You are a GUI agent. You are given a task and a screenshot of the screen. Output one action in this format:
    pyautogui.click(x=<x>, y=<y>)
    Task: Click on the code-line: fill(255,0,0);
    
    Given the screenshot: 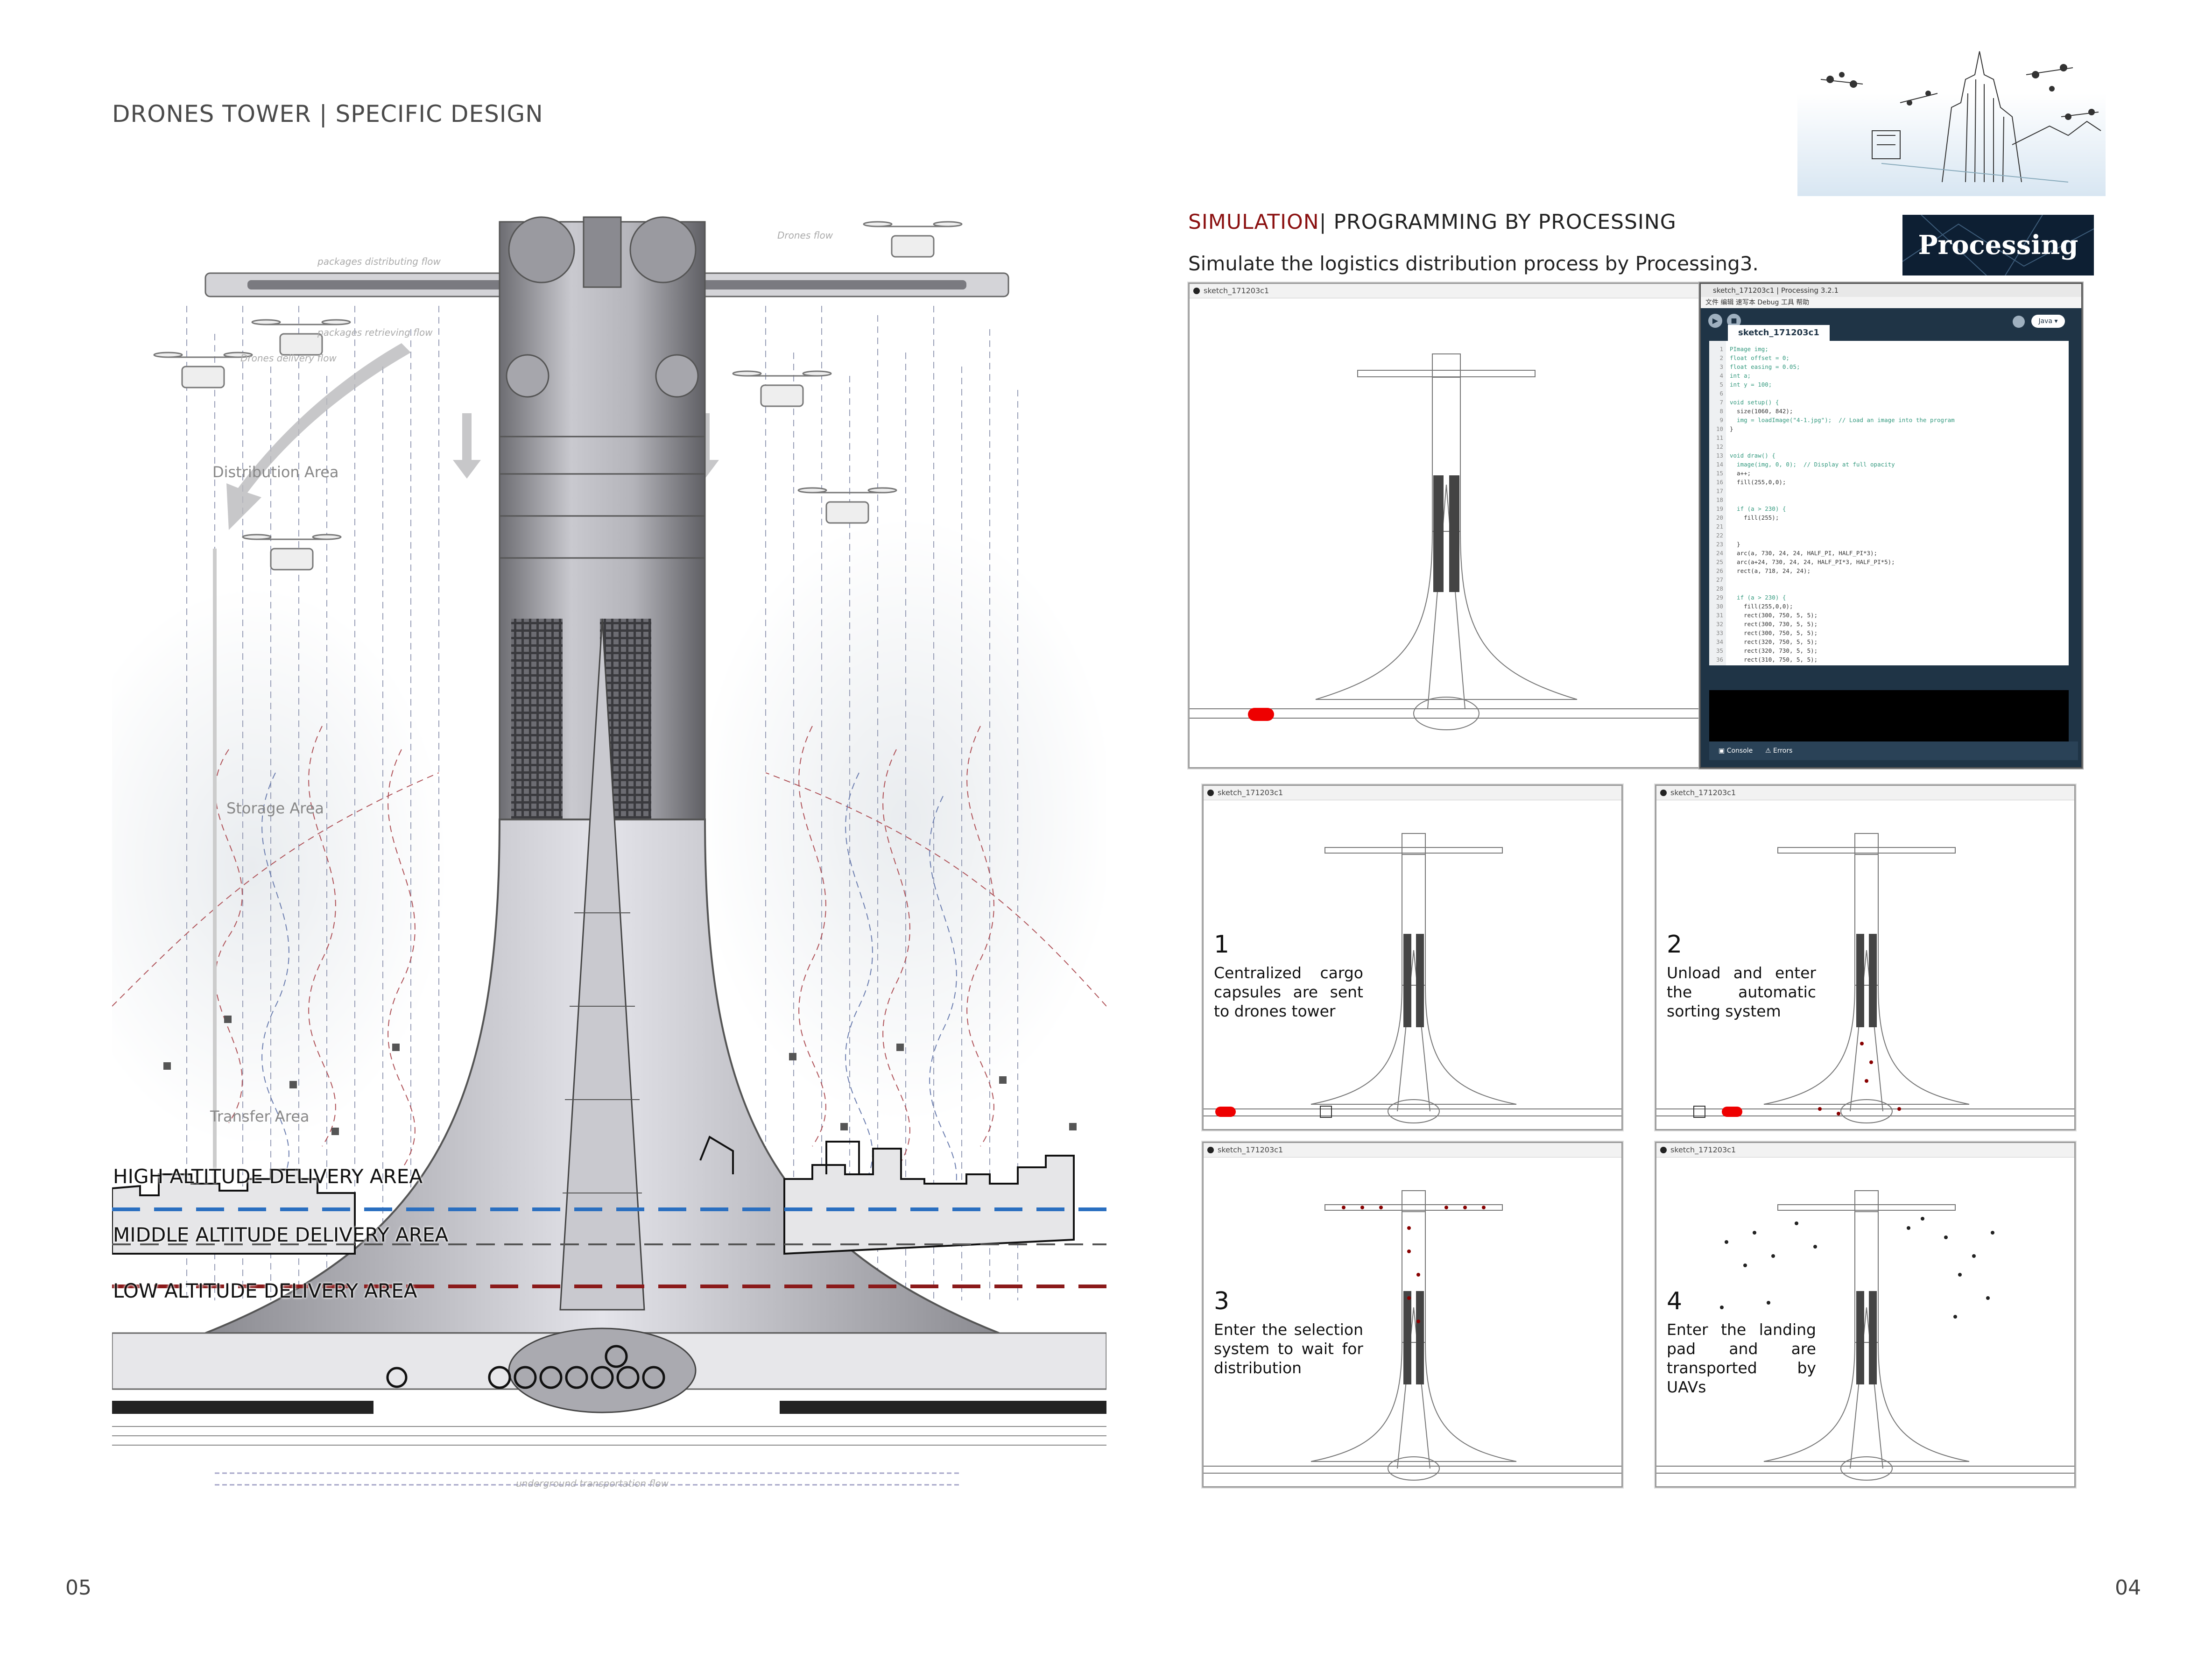 What is the action you would take?
    pyautogui.click(x=1758, y=483)
    